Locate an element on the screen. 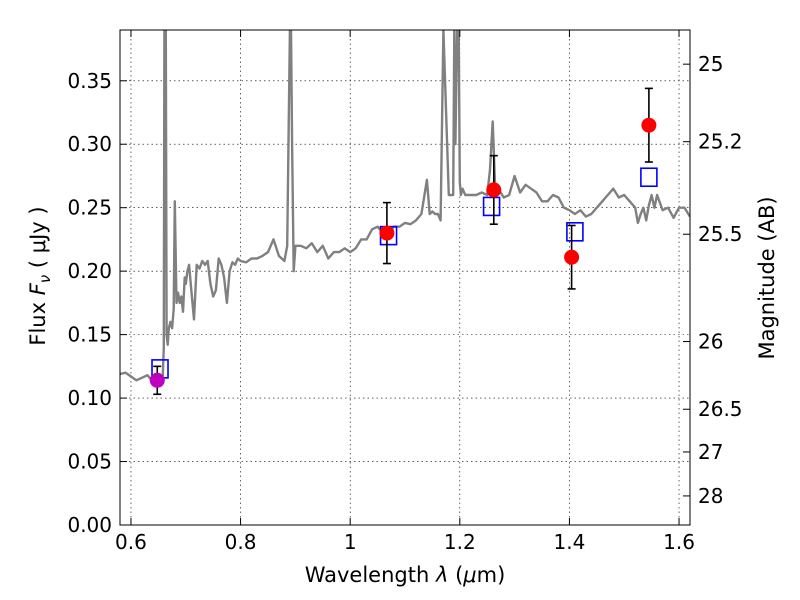 This screenshot has width=800, height=600. y-tick-label: 0.15 is located at coordinates (89, 335).